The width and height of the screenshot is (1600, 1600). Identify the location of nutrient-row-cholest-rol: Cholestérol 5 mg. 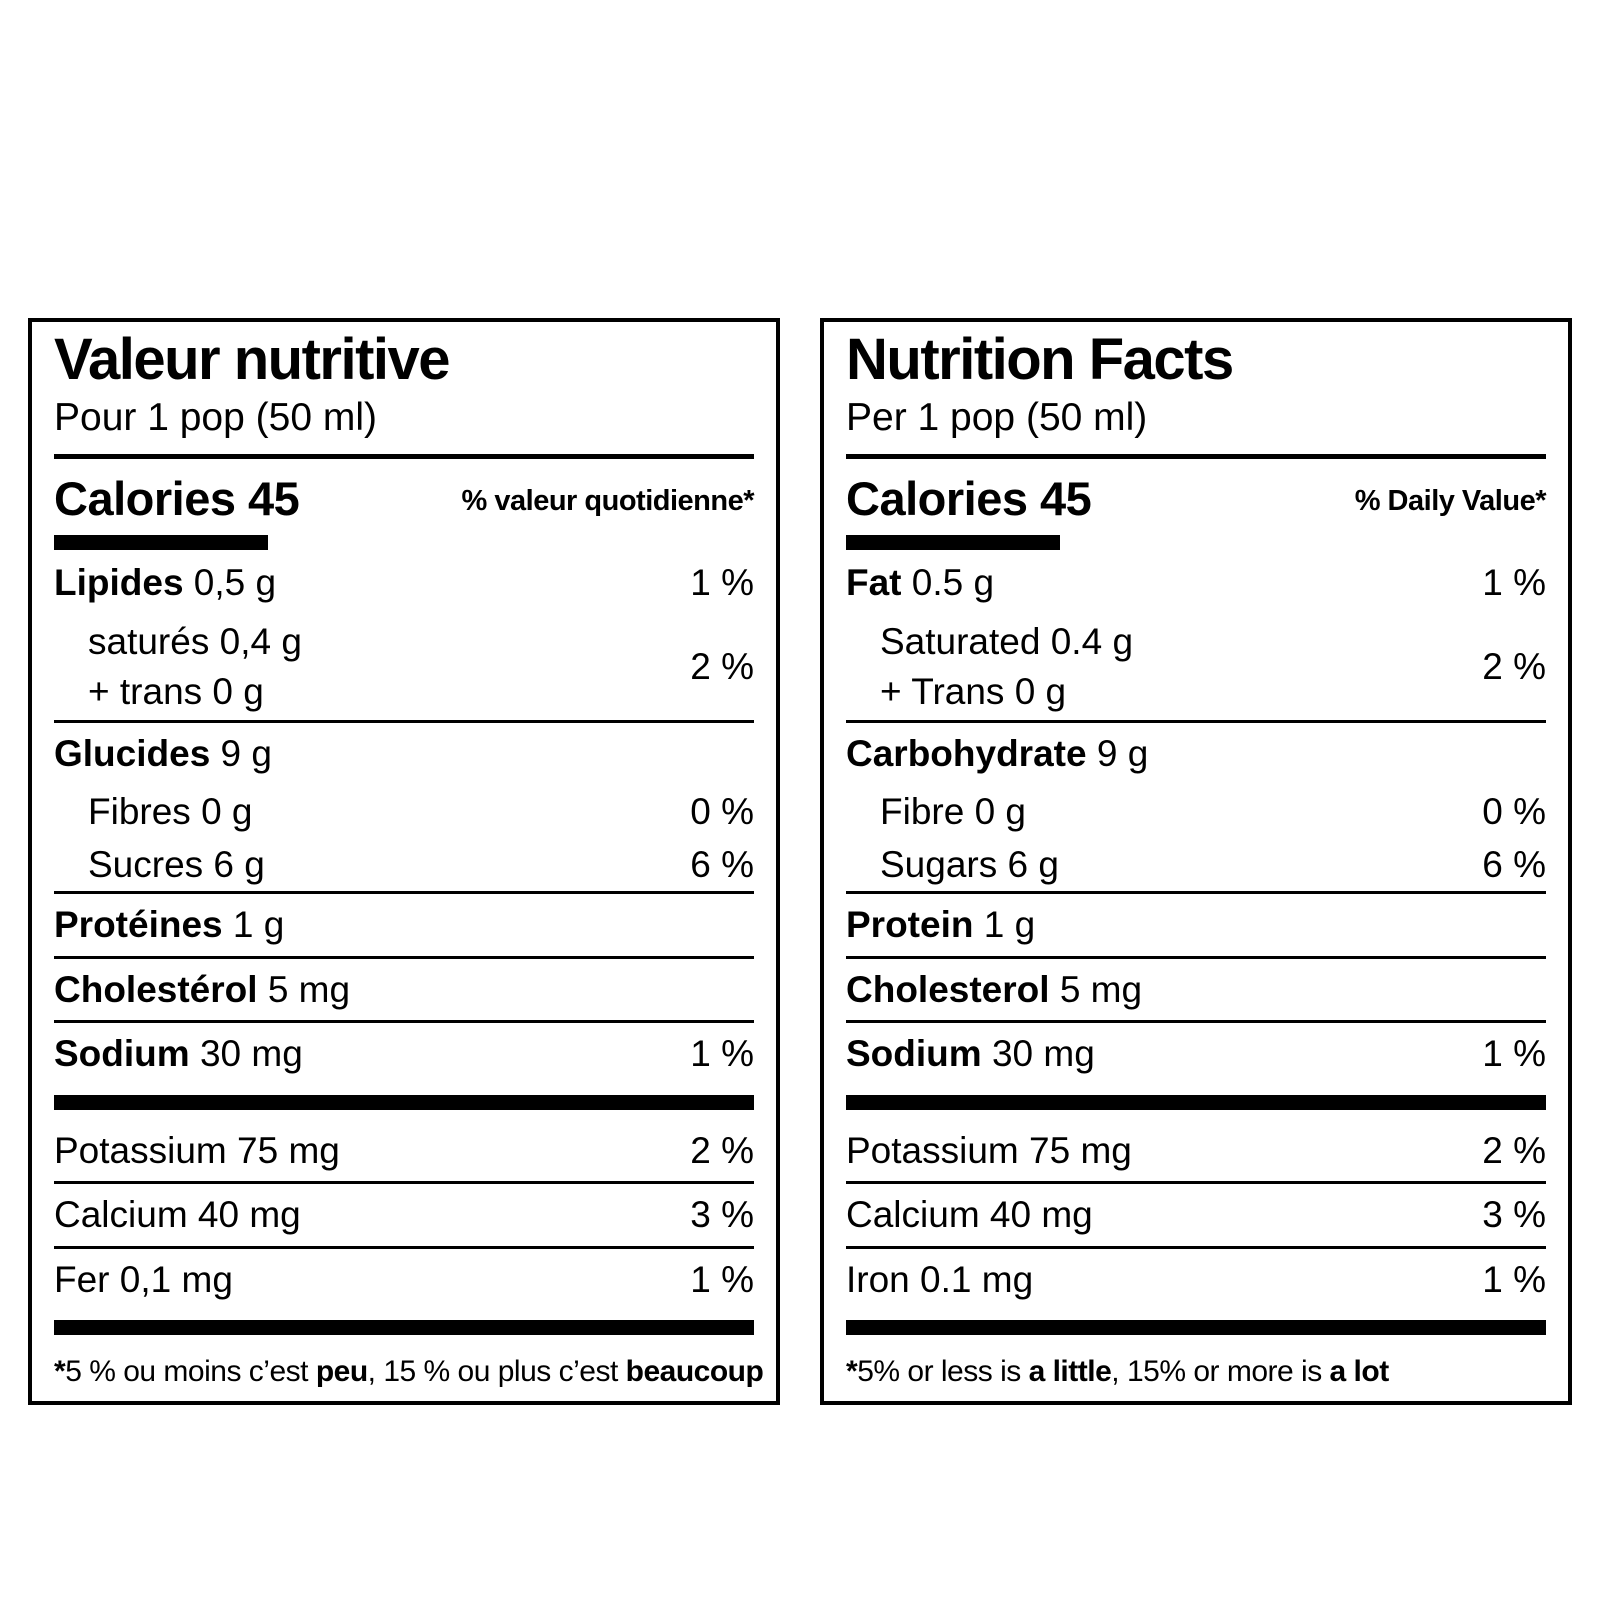
(404, 987).